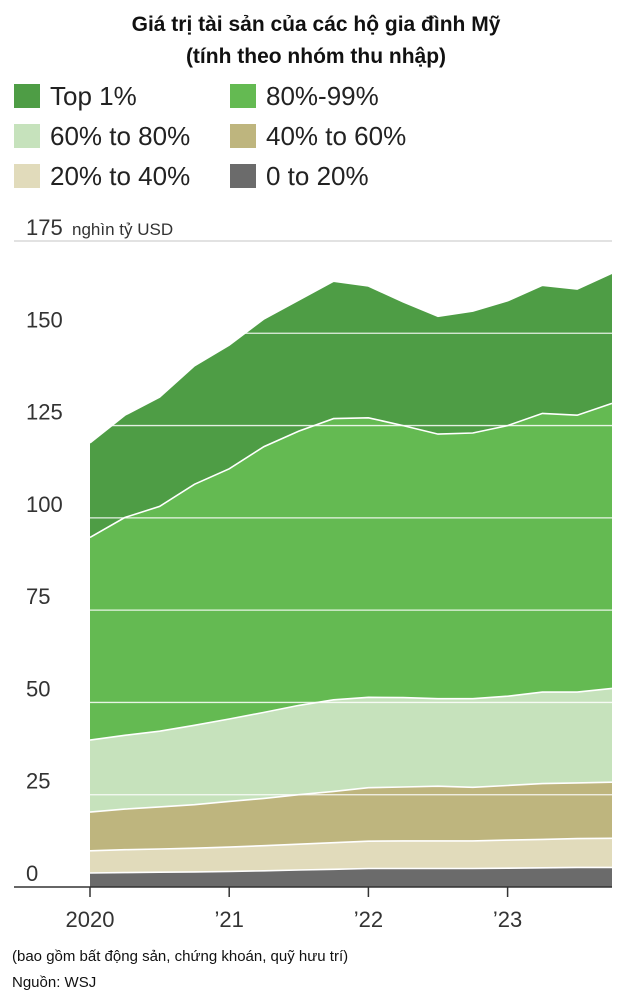 Image resolution: width=632 pixels, height=1000 pixels. I want to click on chart-title-line2: (tính theo nhóm thu nhập), so click(316, 56).